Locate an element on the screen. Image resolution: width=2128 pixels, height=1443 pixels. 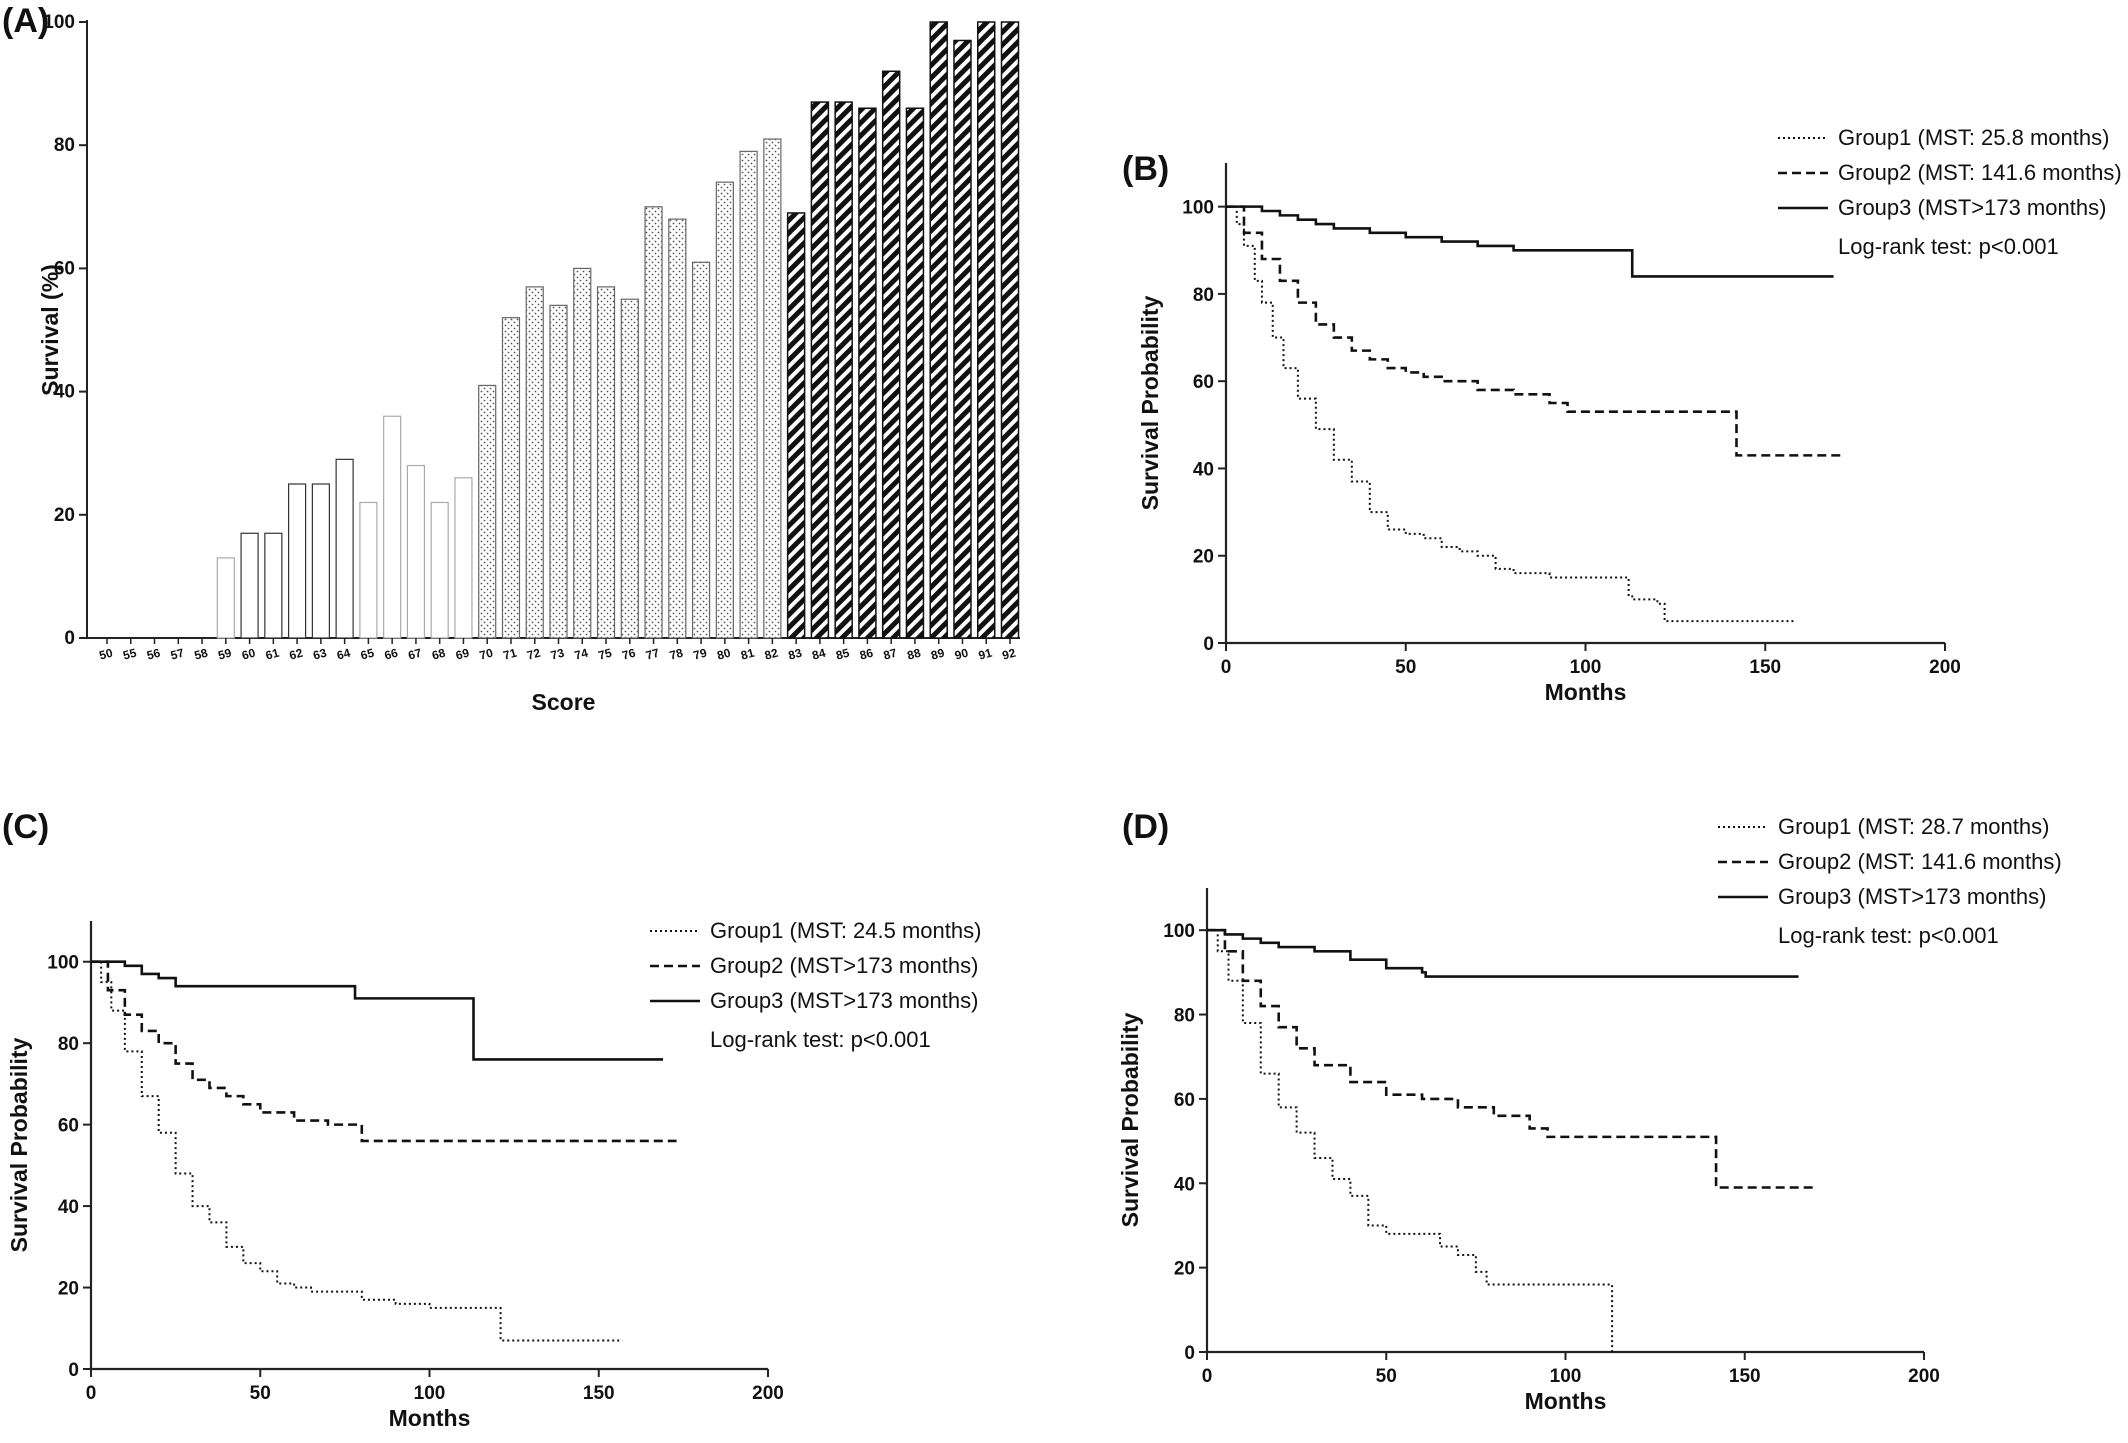
x-tick-label: 61 is located at coordinates (272, 654).